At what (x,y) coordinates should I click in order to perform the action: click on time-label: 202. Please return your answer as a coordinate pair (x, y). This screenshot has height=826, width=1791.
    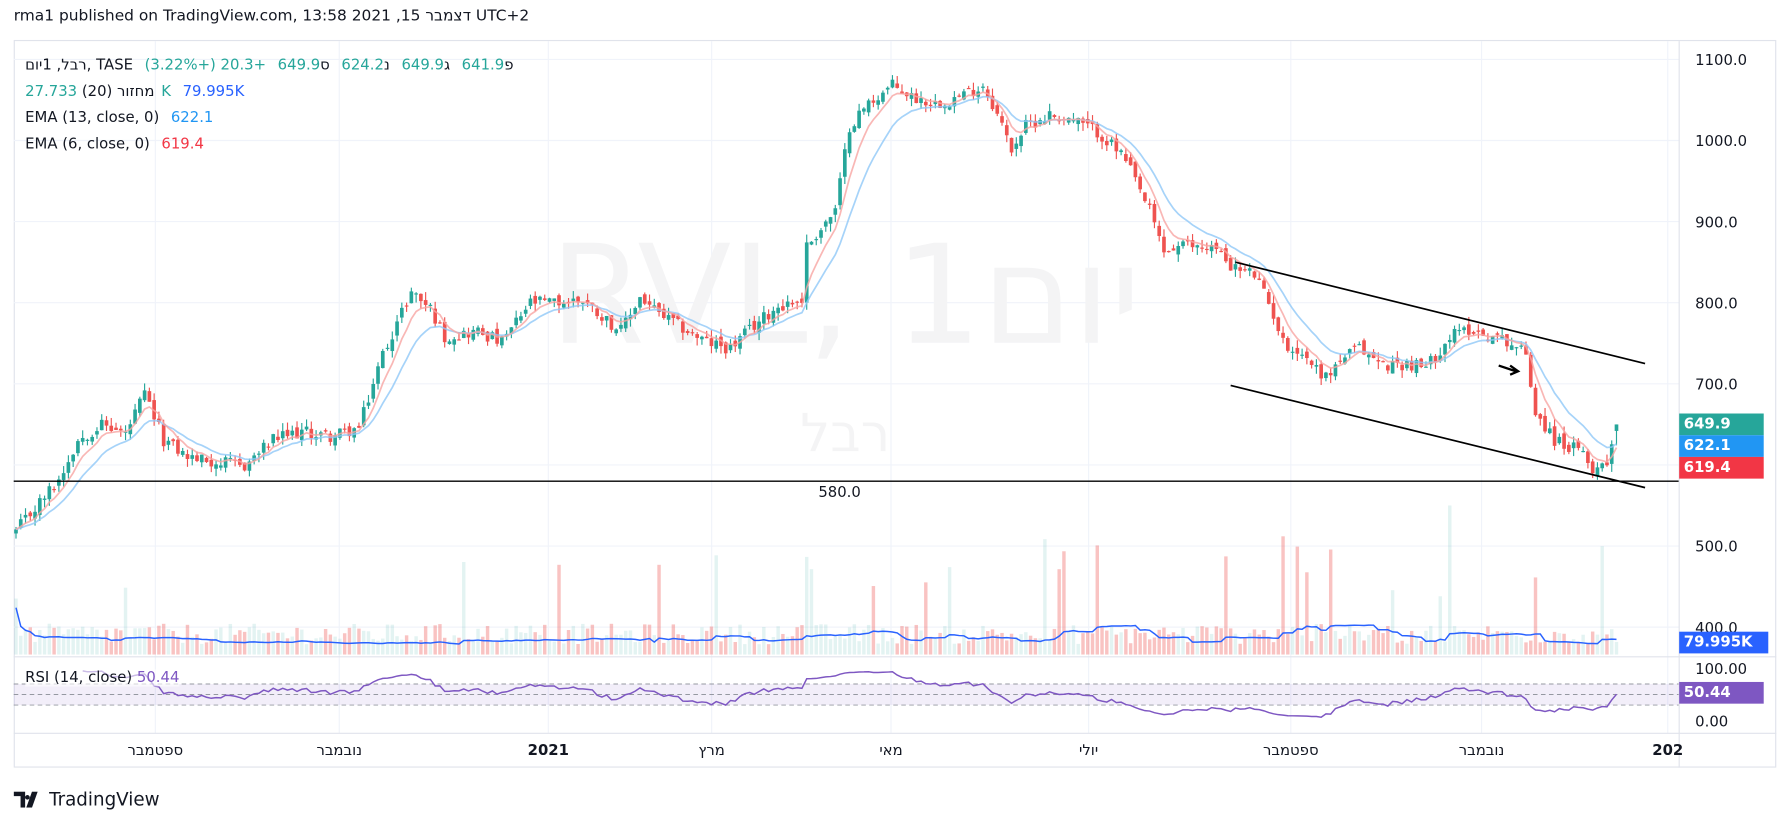
    Looking at the image, I should click on (1668, 751).